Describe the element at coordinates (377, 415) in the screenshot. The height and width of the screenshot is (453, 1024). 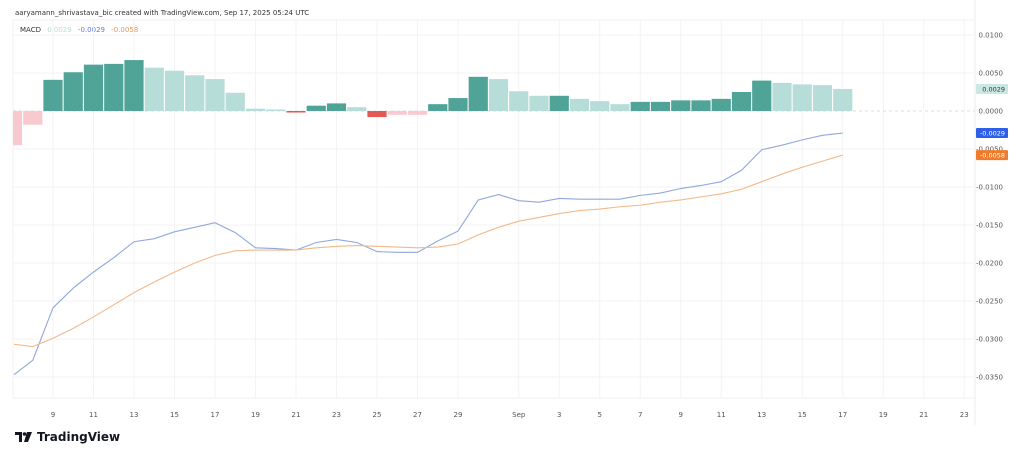
I see `x-tick-label: 25` at that location.